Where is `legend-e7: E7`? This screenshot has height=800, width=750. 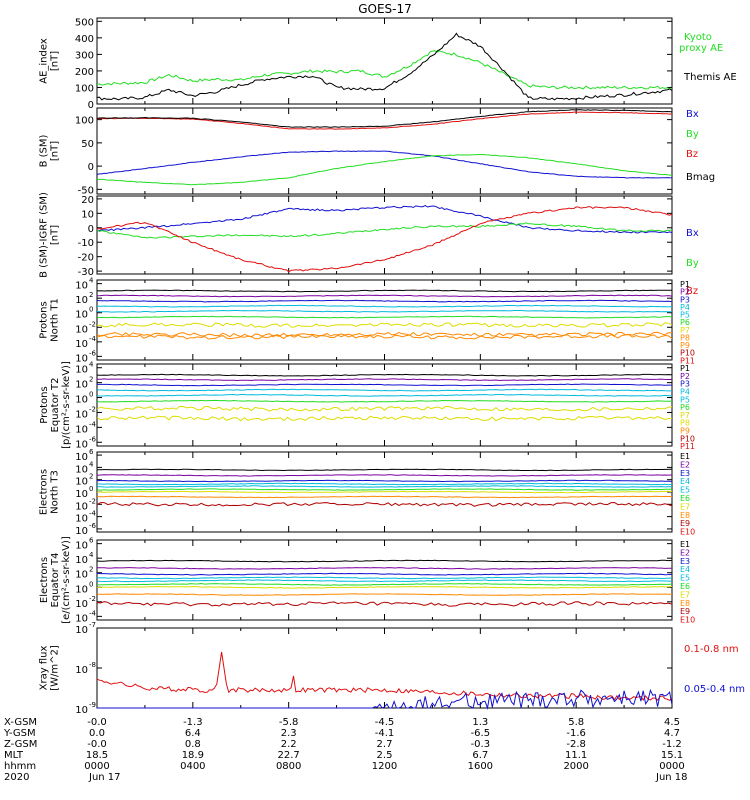
legend-e7: E7 is located at coordinates (685, 506).